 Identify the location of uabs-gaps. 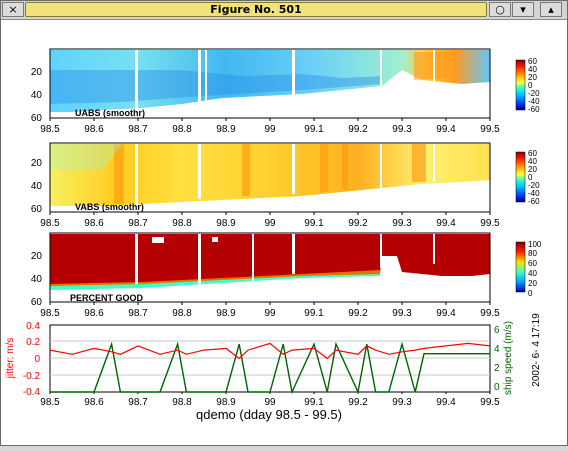
(285, 81).